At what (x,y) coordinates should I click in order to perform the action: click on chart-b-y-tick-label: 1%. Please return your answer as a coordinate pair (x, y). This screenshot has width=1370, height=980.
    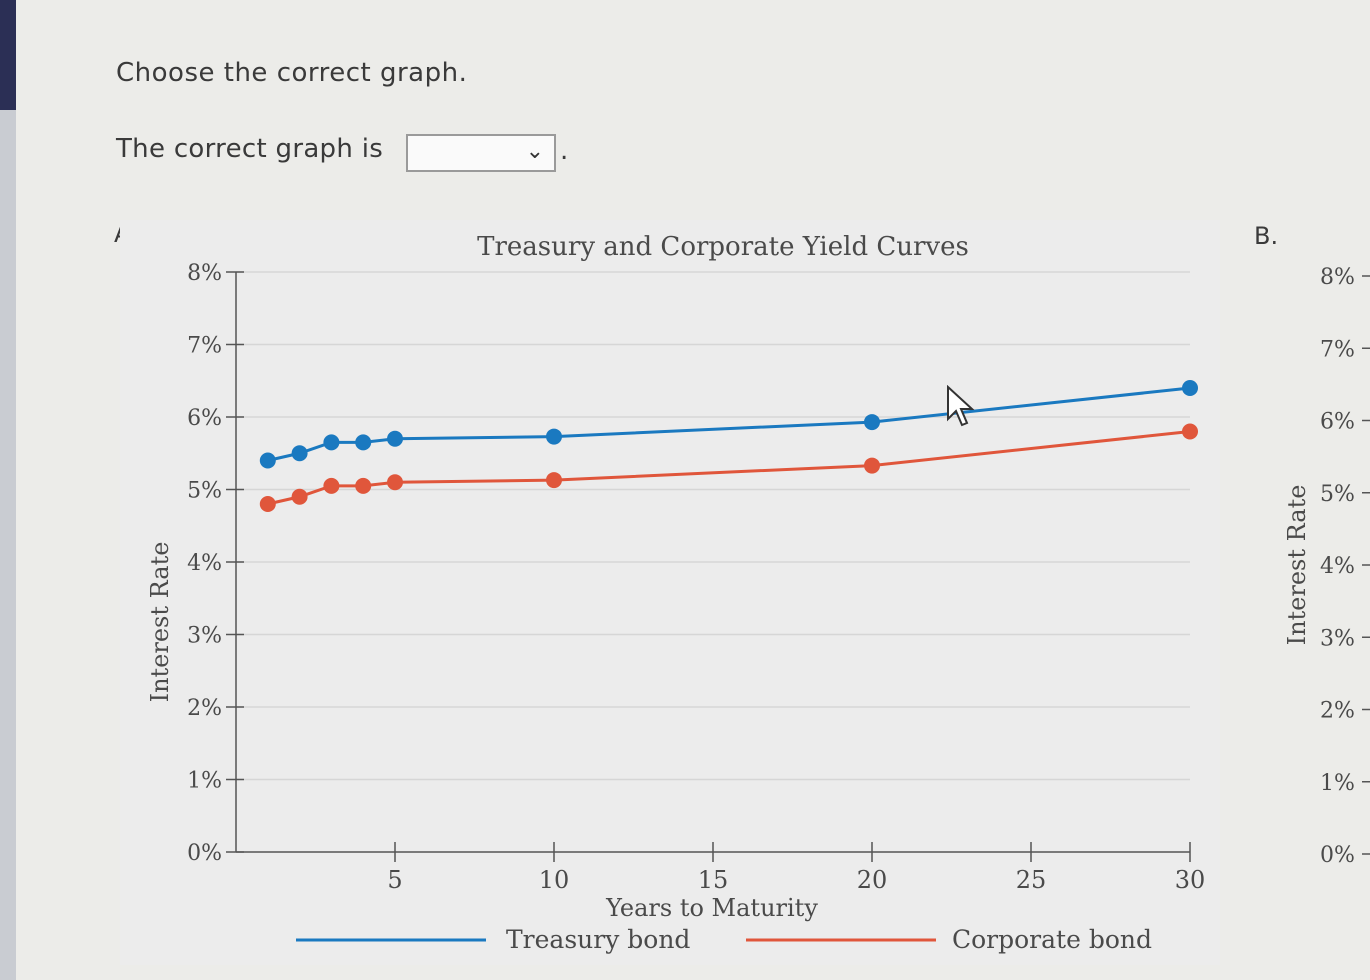
    Looking at the image, I should click on (1337, 783).